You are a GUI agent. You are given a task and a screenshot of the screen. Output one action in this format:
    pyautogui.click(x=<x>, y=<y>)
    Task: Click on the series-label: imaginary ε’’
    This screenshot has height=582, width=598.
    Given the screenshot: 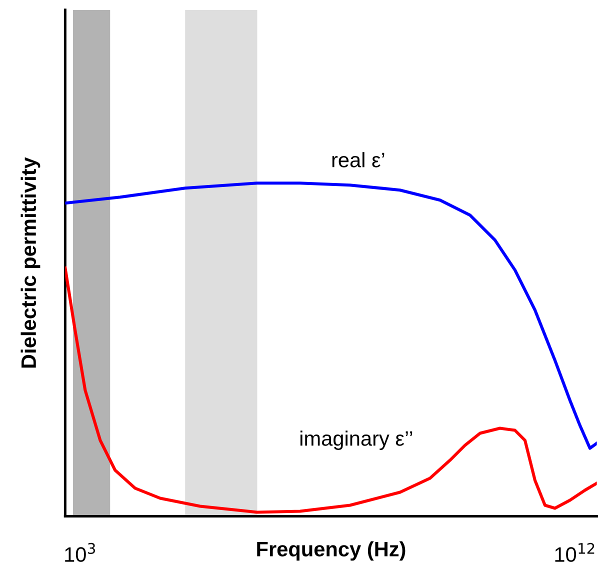 What is the action you would take?
    pyautogui.click(x=356, y=440)
    